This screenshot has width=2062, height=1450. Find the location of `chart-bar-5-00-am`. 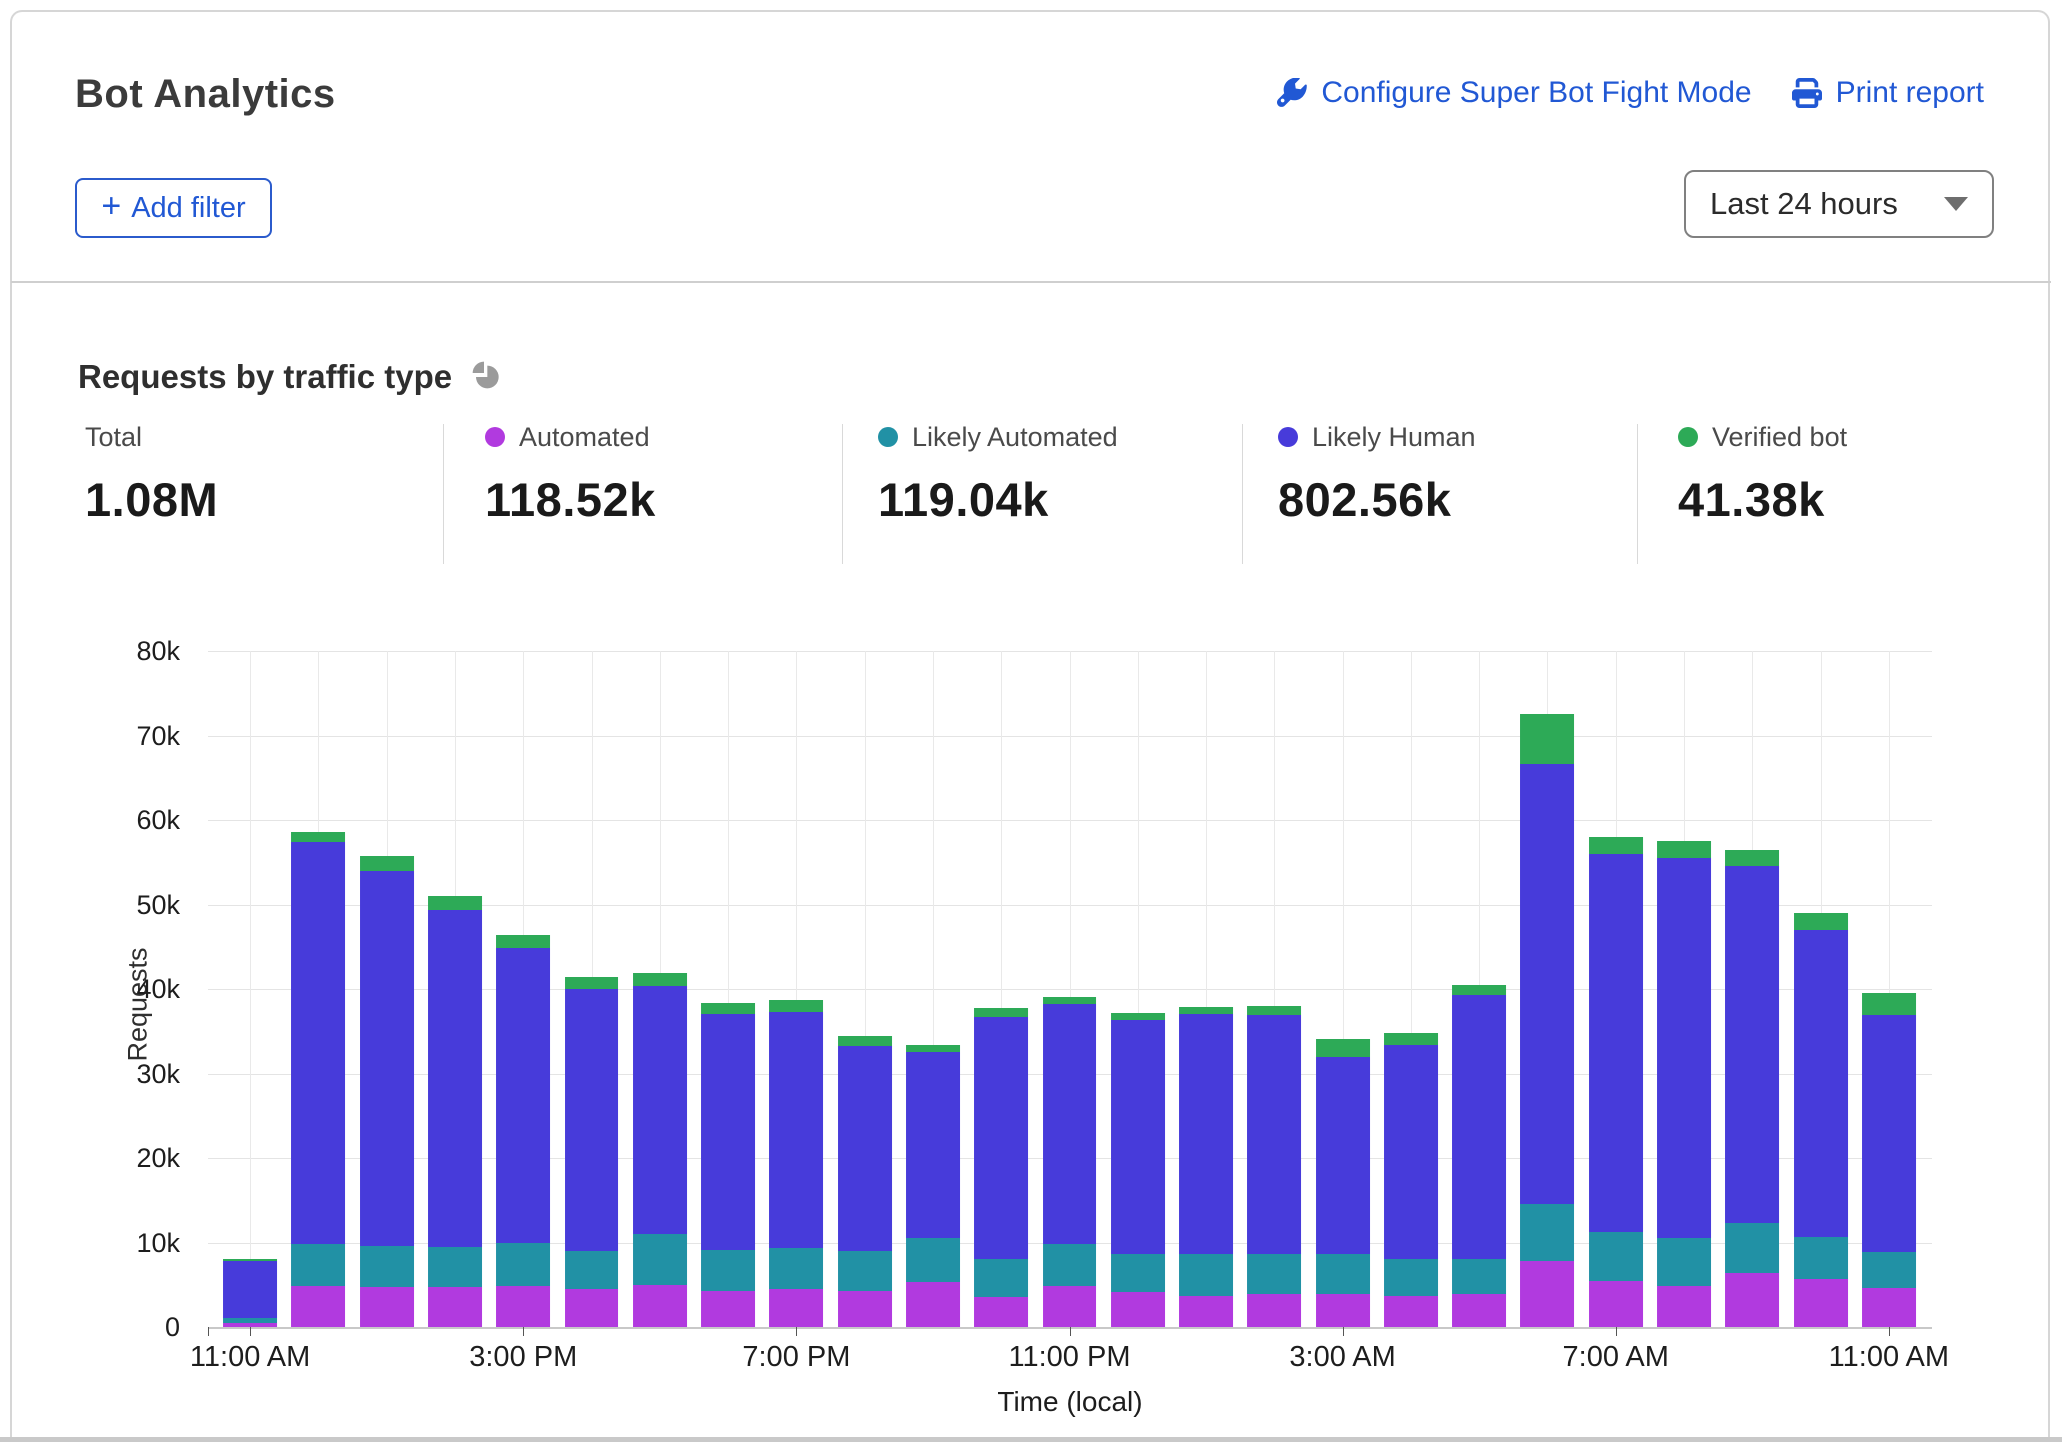

chart-bar-5-00-am is located at coordinates (1479, 989).